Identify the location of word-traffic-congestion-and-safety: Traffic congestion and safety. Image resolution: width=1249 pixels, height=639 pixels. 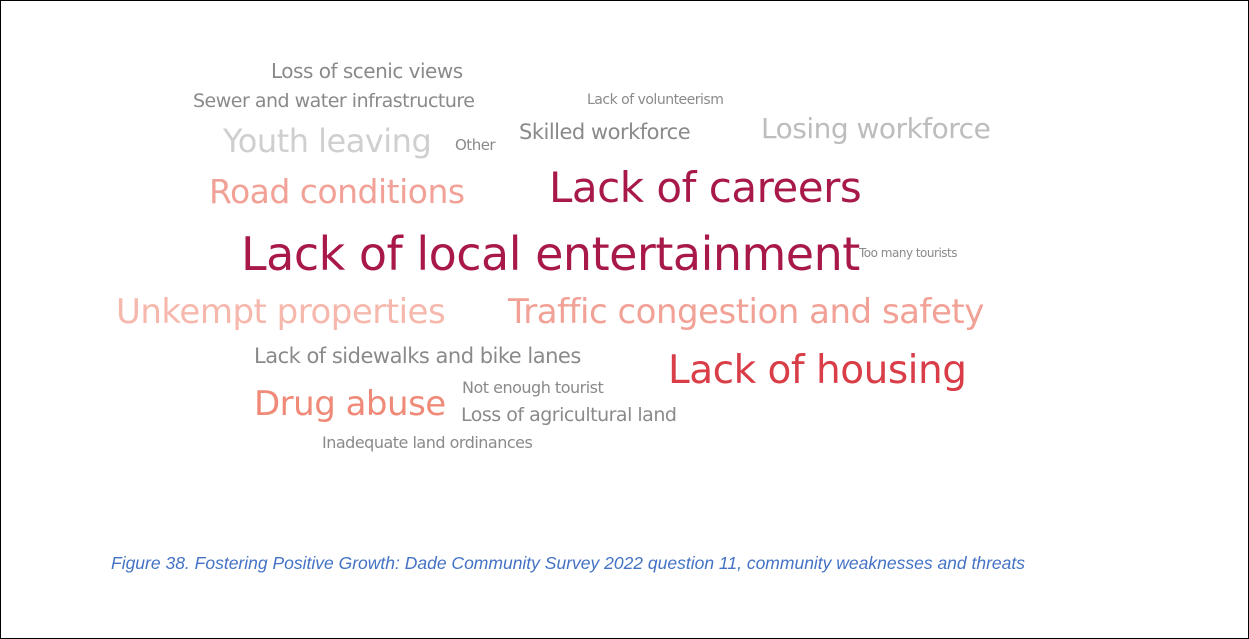
(746, 312).